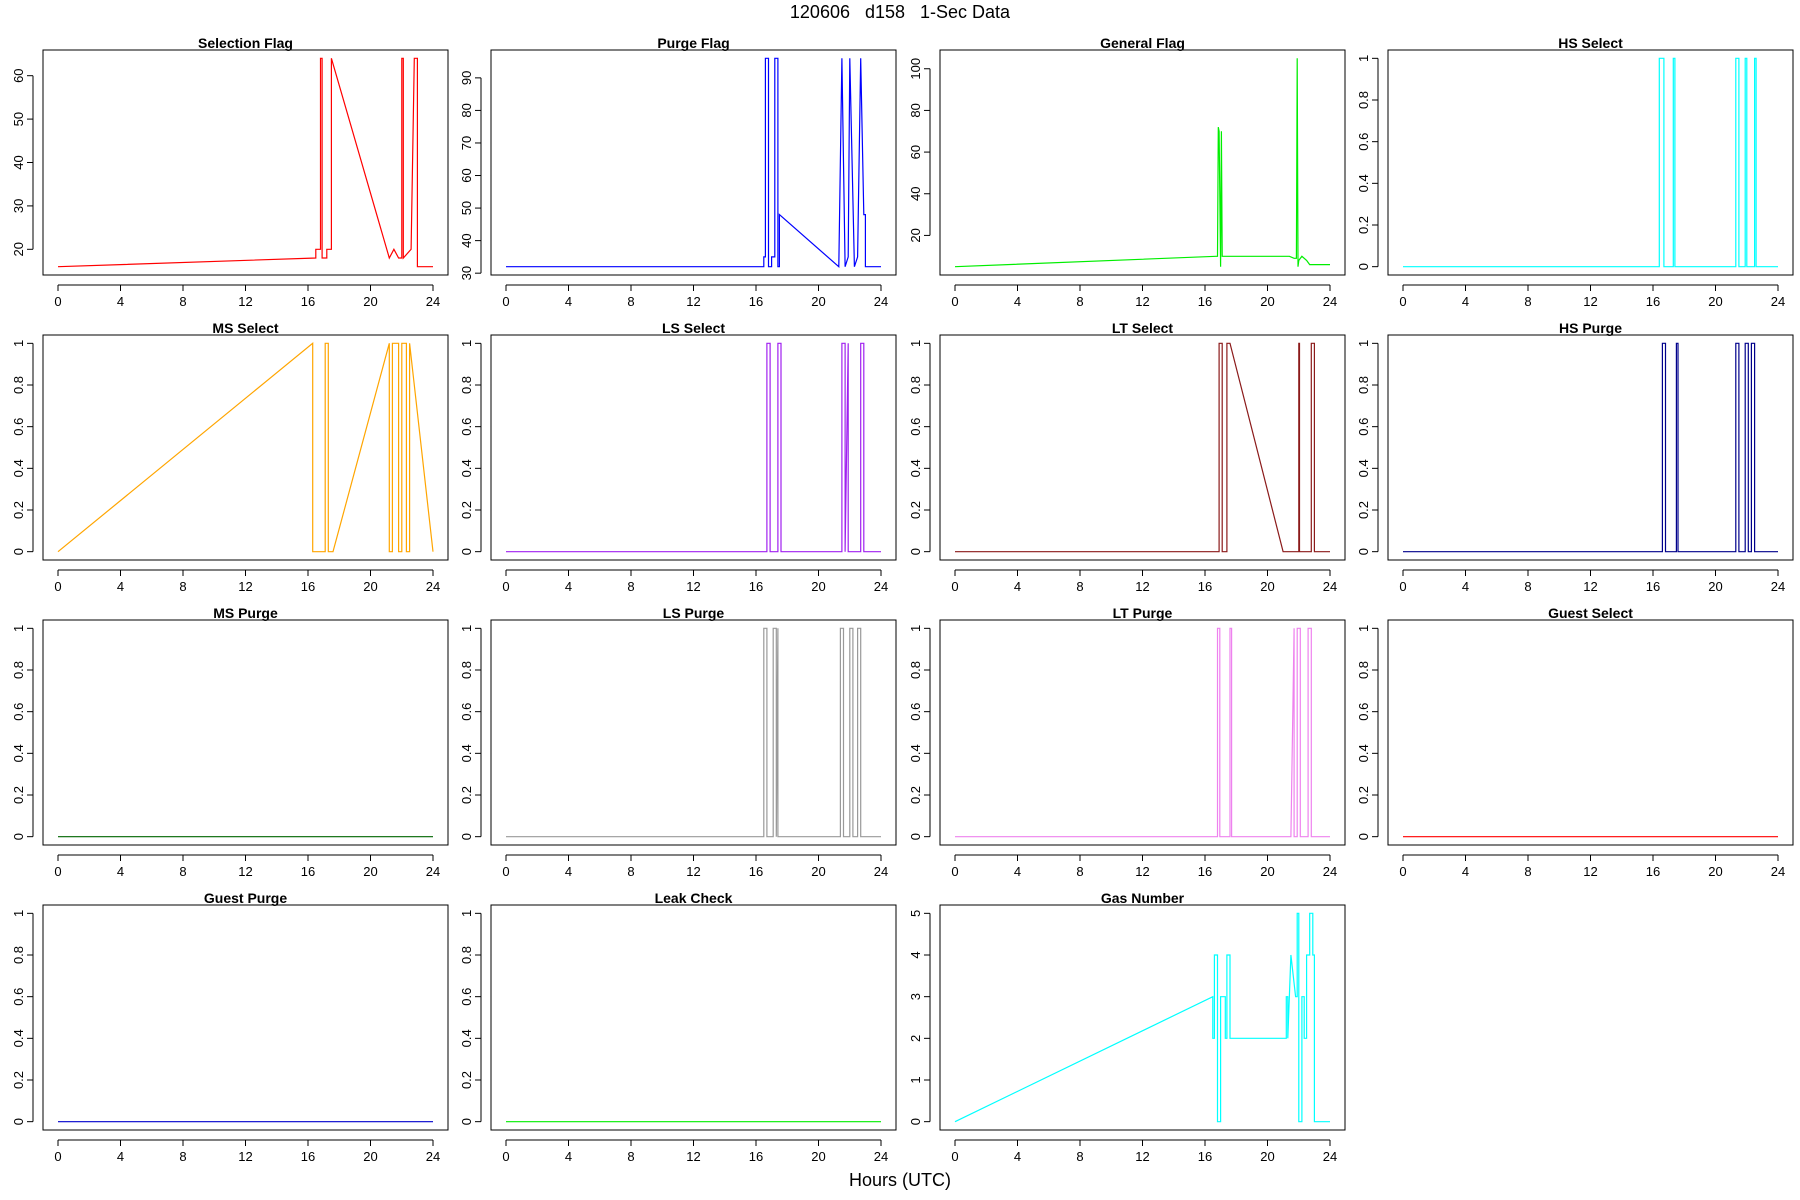 This screenshot has width=1800, height=1200. Describe the element at coordinates (230, 1027) in the screenshot. I see `panel-13: Guest Purge 0 4 8 12 16 20 24 0 0.2 0.4 0.6 0.8 1` at that location.